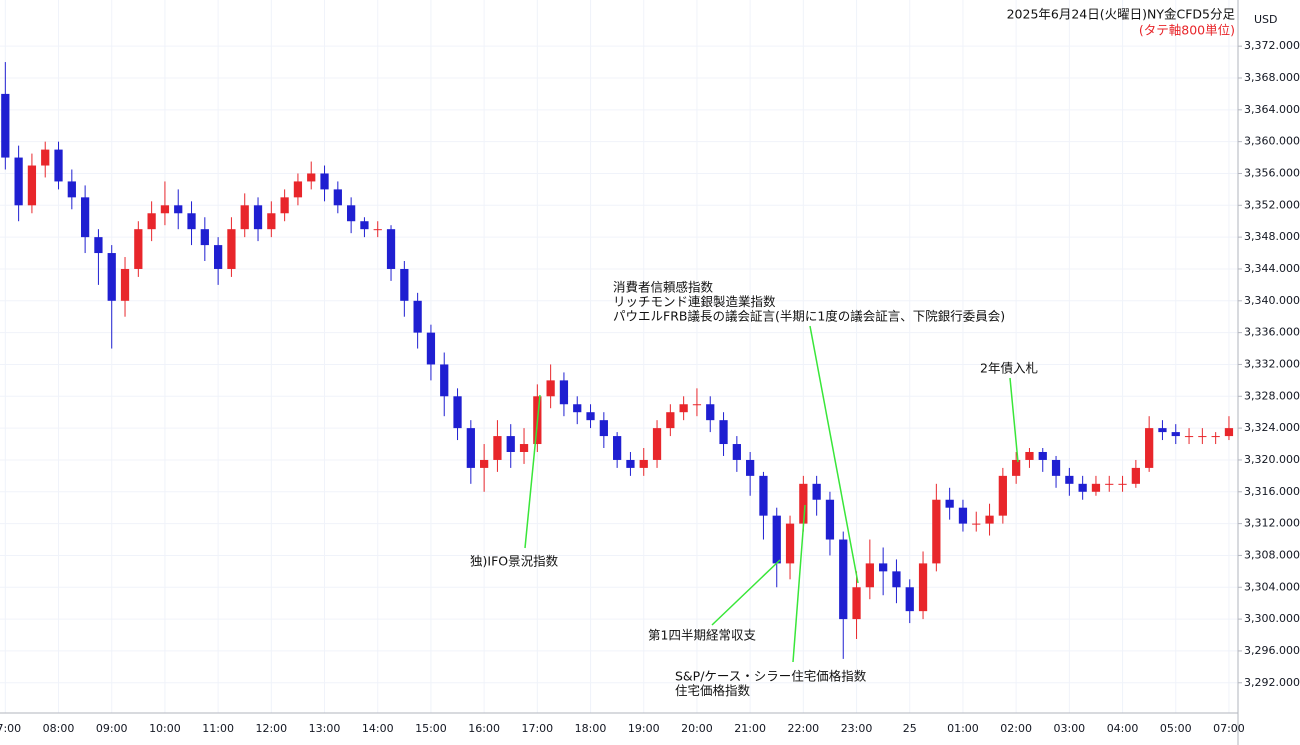  Describe the element at coordinates (1176, 728) in the screenshot. I see `x-tick-label: 05:00` at that location.